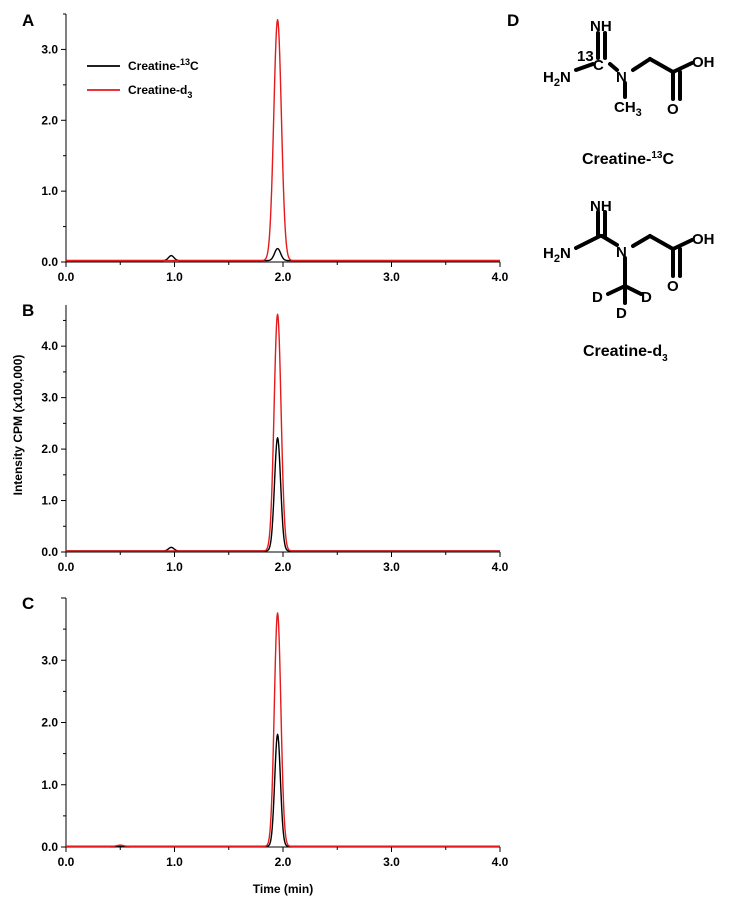 Image resolution: width=731 pixels, height=906 pixels. What do you see at coordinates (283, 254) in the screenshot?
I see `series-line-creatine-13c` at bounding box center [283, 254].